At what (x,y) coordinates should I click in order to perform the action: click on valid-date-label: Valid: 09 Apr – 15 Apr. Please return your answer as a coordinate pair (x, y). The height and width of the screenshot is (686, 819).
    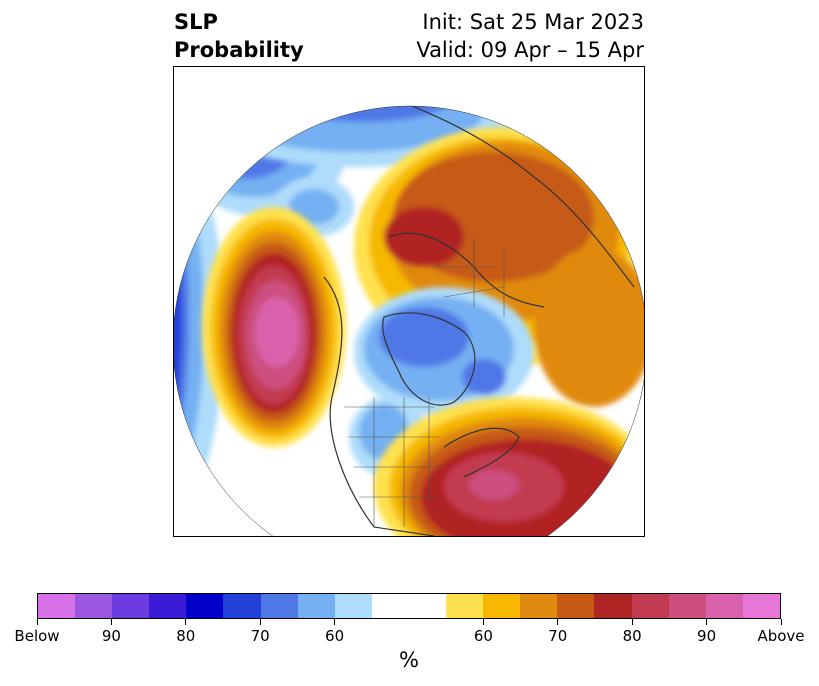
    Looking at the image, I should click on (530, 50).